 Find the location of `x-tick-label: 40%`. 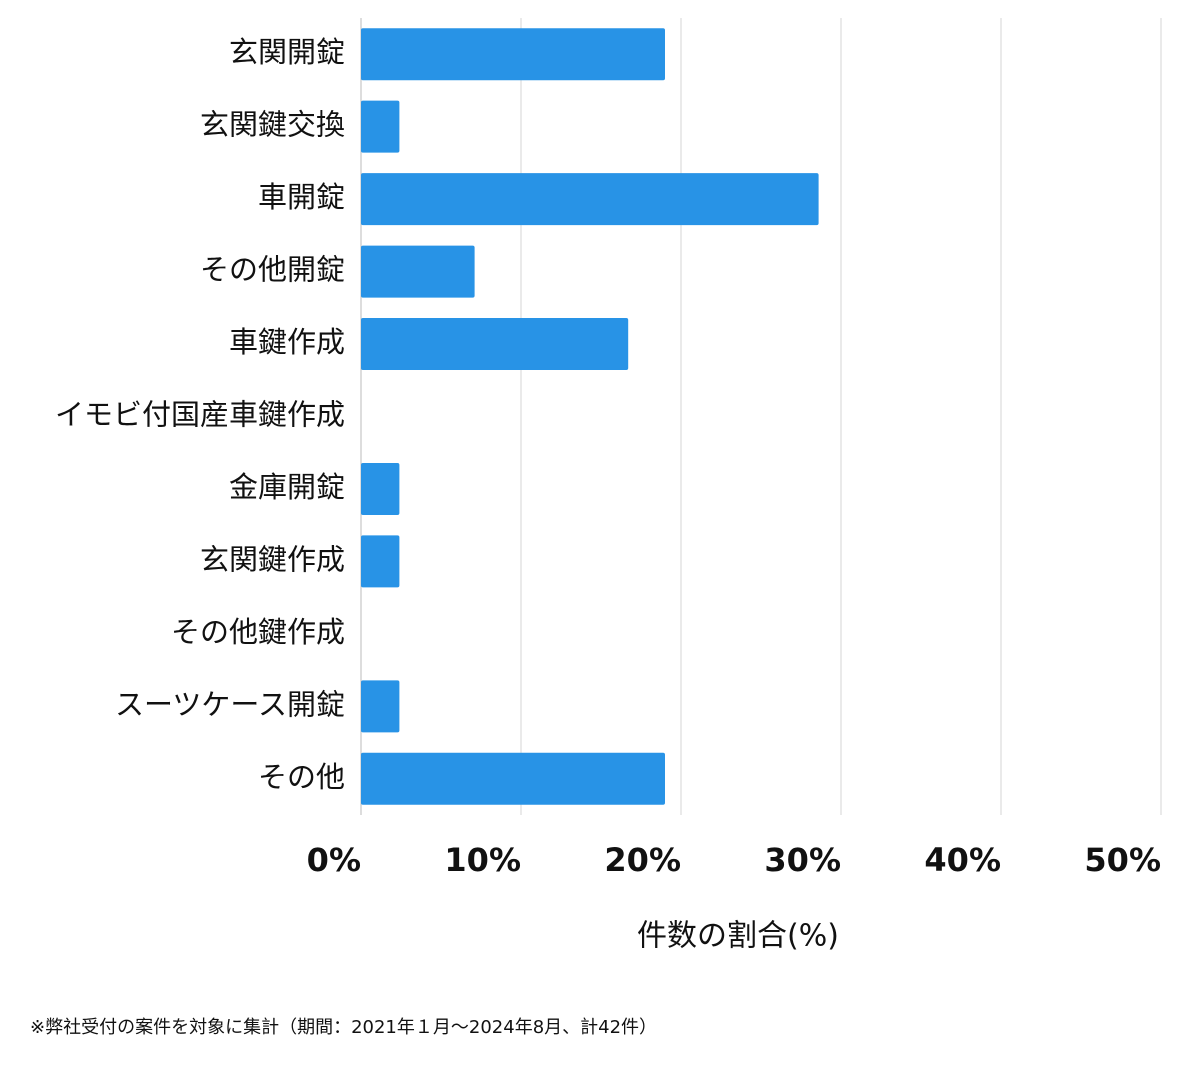

x-tick-label: 40% is located at coordinates (962, 860).